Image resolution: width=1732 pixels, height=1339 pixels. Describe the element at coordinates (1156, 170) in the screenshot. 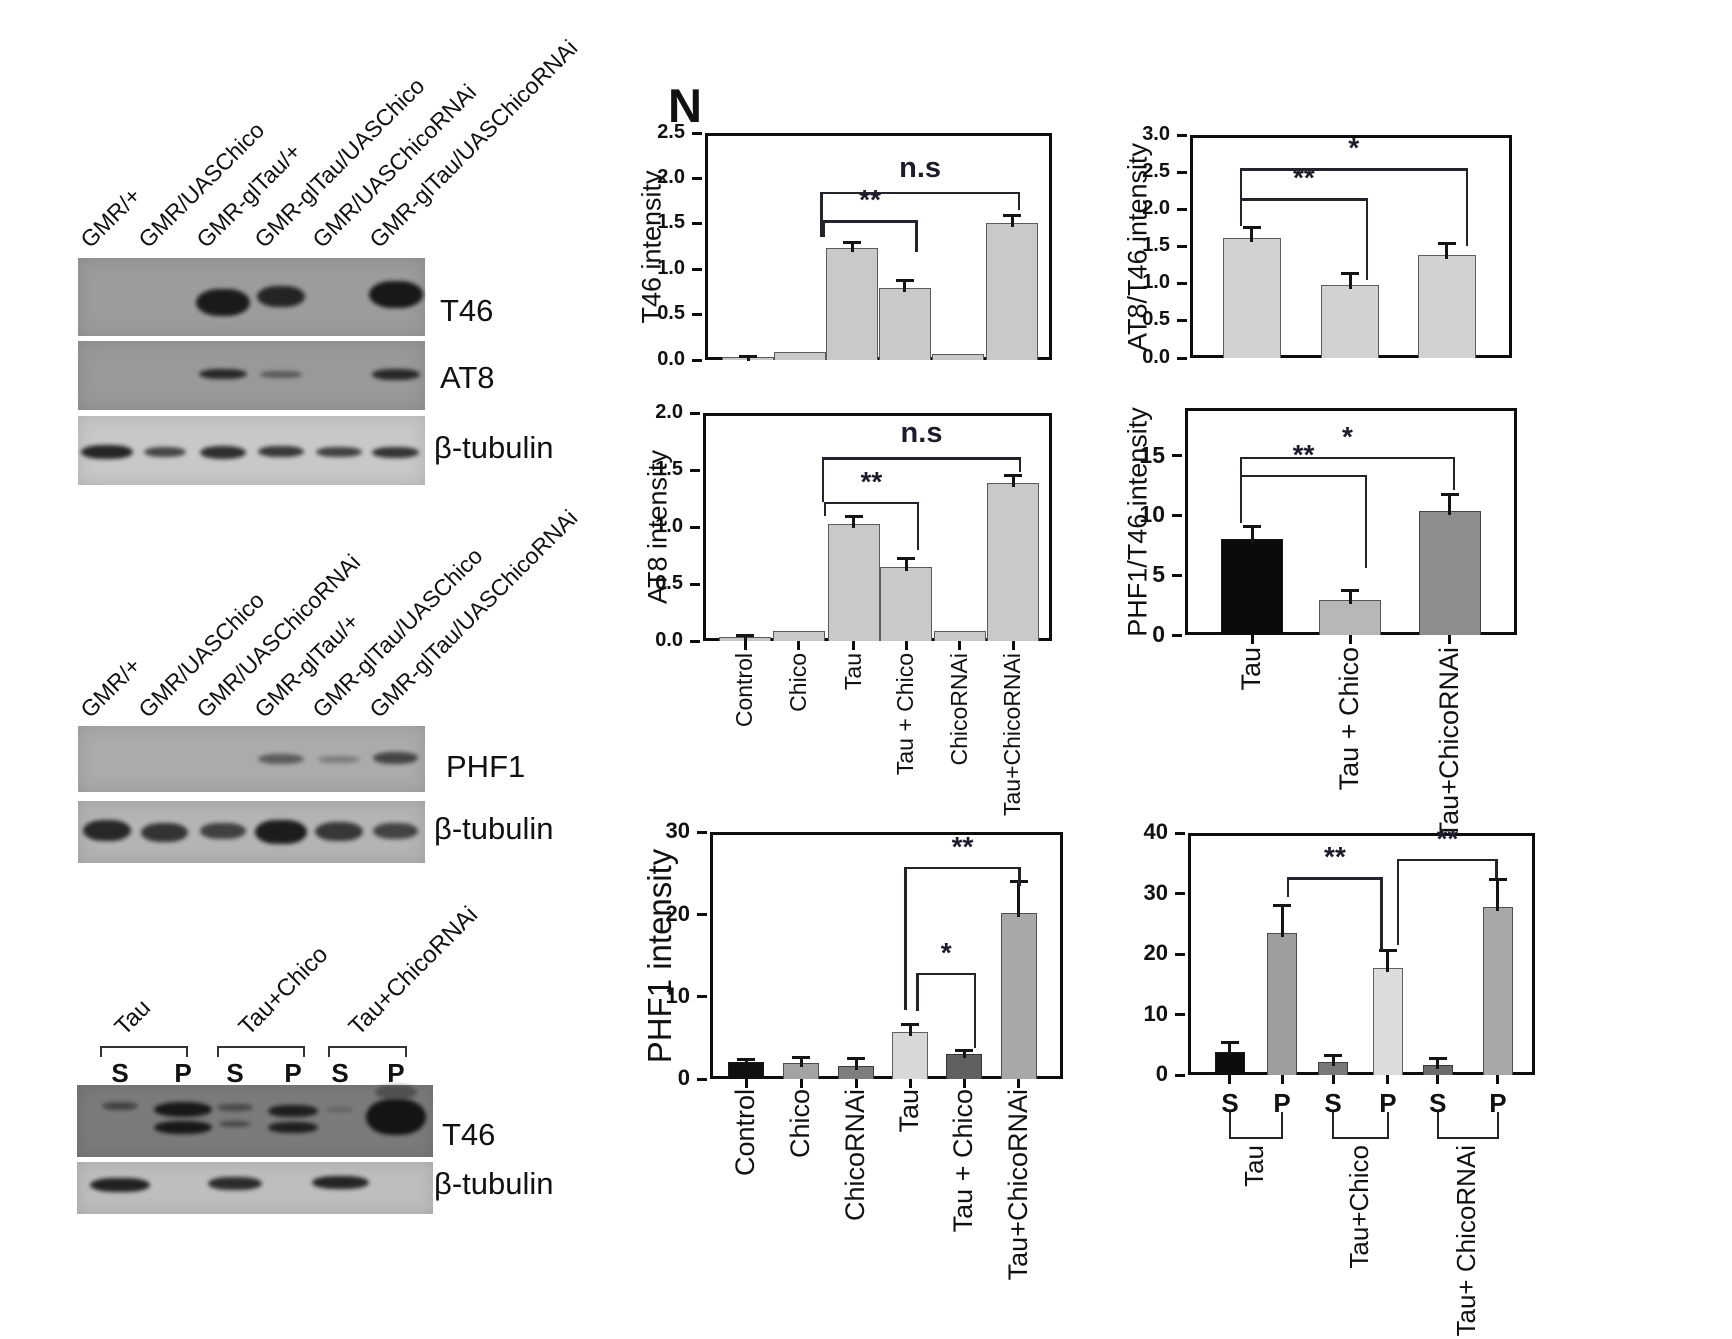

I see `y-tick-label: 2.5` at that location.